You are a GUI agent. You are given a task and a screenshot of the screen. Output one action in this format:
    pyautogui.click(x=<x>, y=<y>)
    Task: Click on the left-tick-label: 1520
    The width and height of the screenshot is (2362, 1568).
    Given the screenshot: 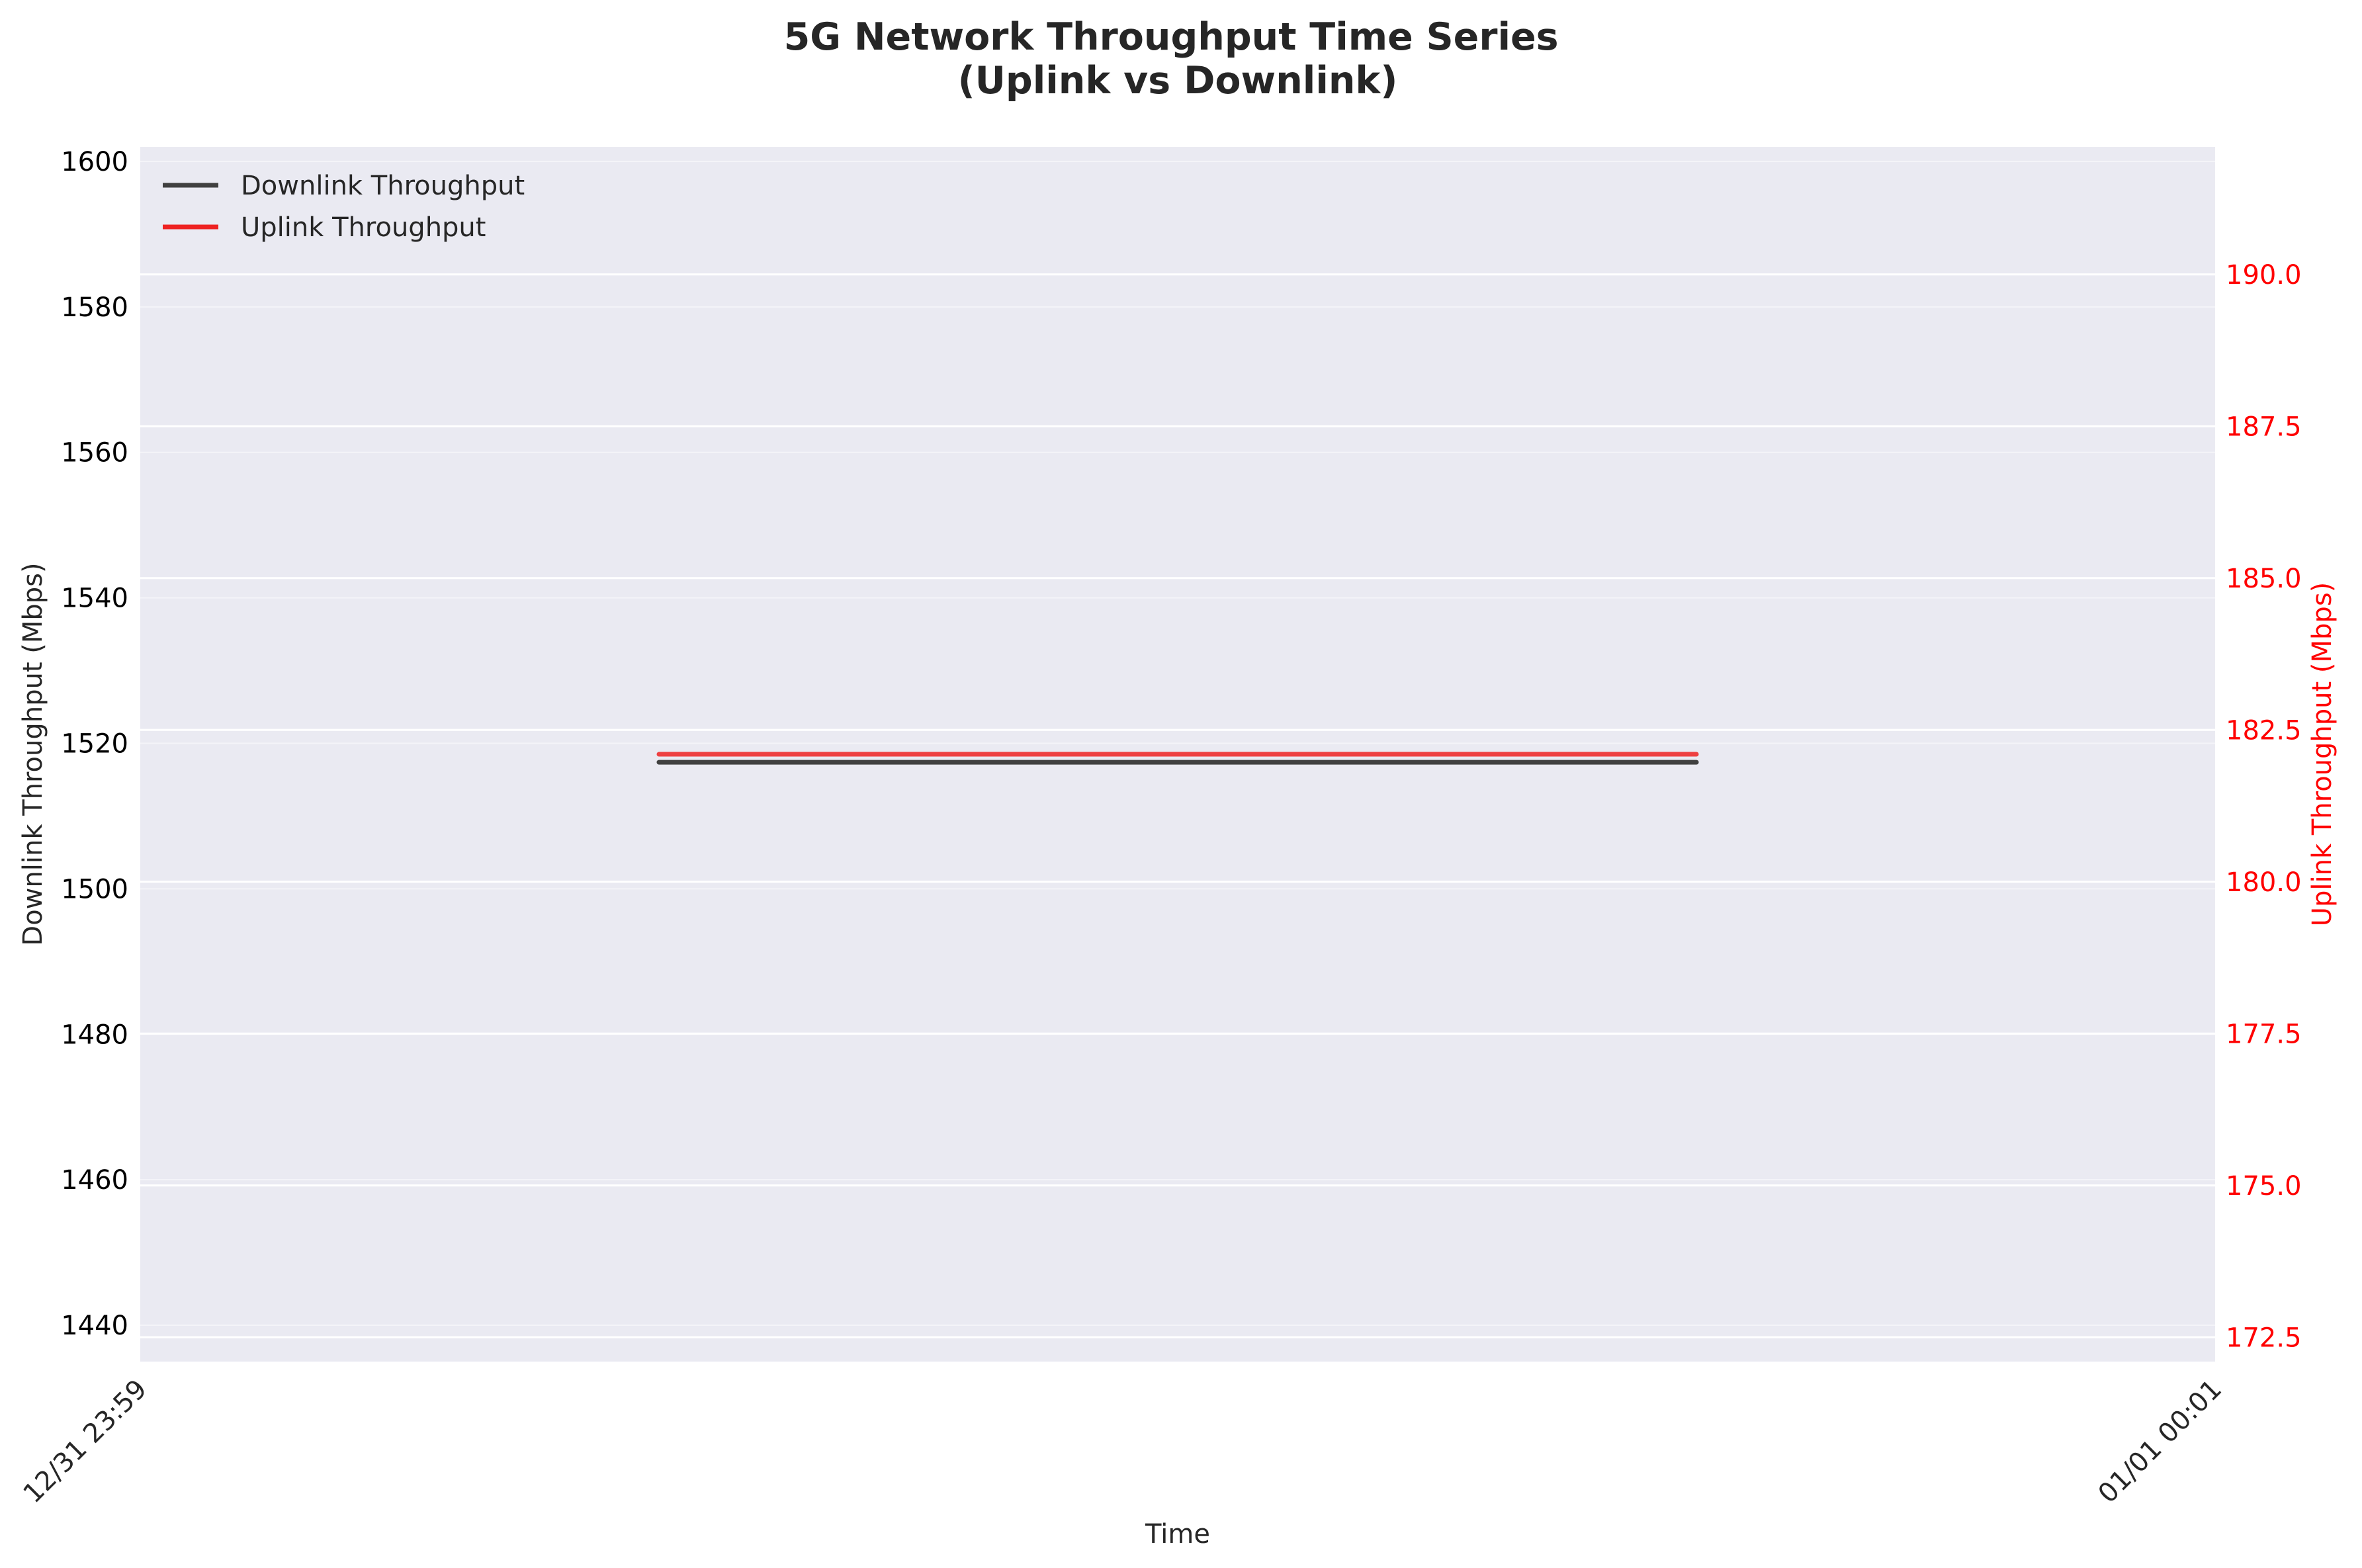 What is the action you would take?
    pyautogui.click(x=94, y=744)
    